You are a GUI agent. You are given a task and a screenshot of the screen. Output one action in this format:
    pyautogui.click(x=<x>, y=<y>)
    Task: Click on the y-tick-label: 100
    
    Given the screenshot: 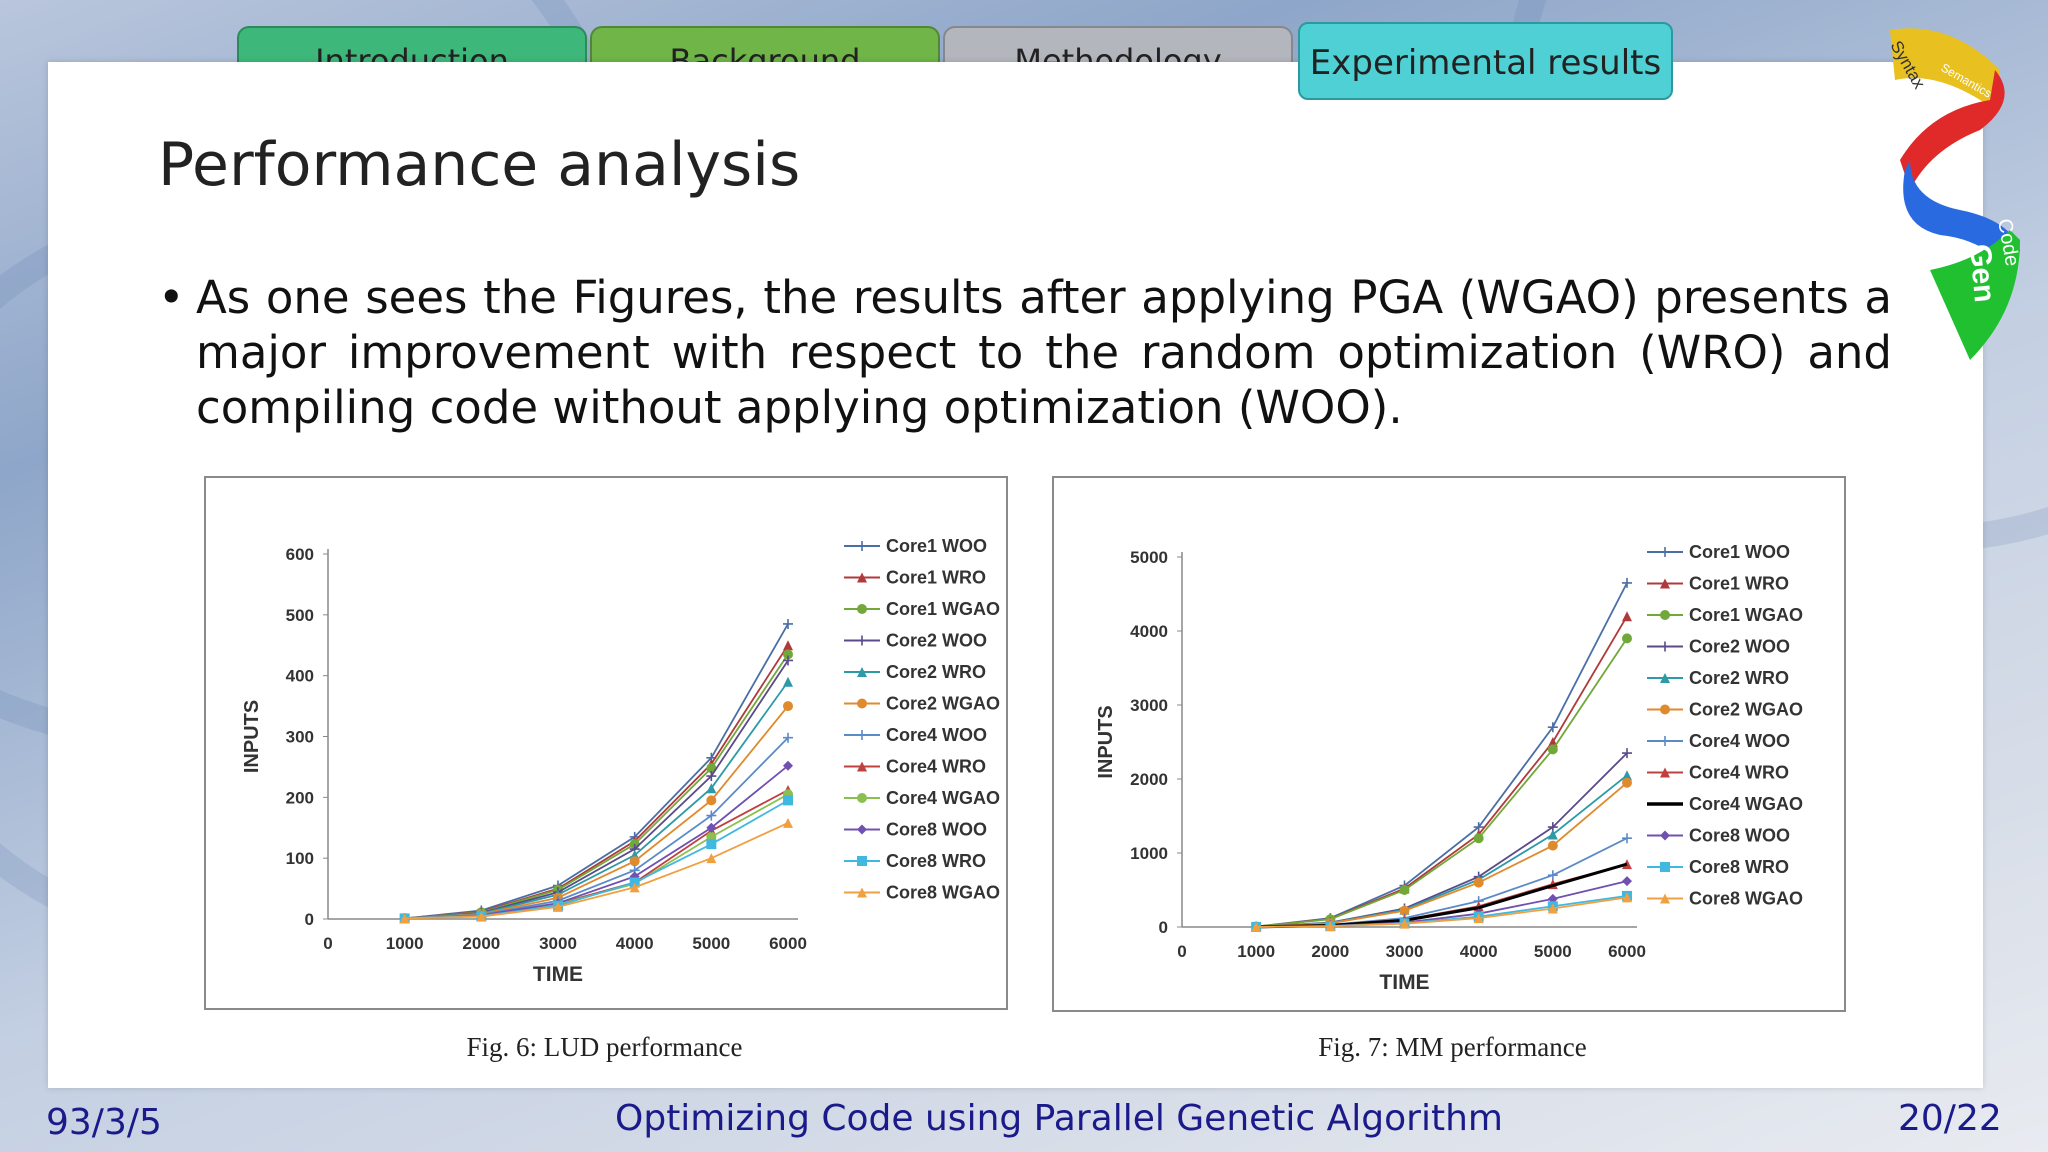 What is the action you would take?
    pyautogui.click(x=300, y=858)
    